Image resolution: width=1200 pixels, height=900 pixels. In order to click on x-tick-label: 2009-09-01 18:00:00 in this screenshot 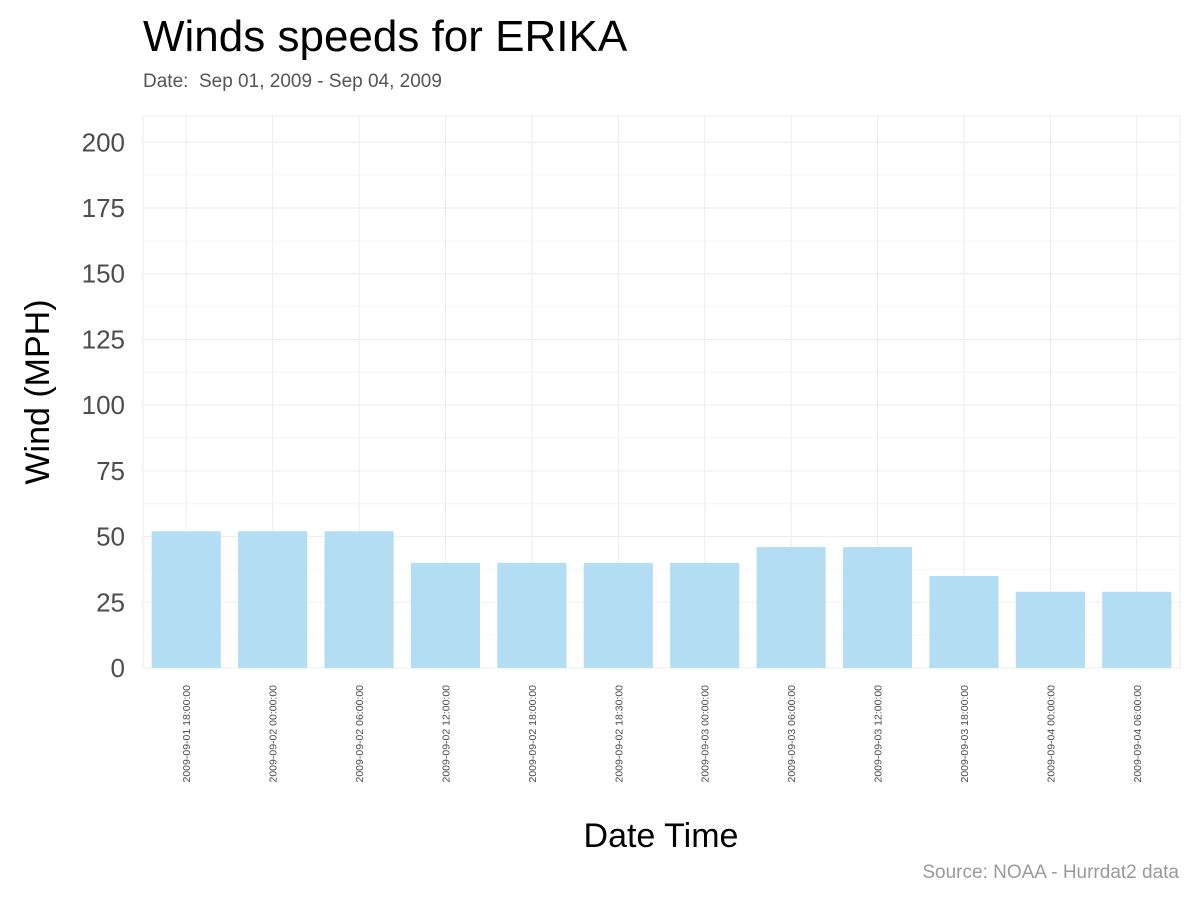, I will do `click(187, 734)`.